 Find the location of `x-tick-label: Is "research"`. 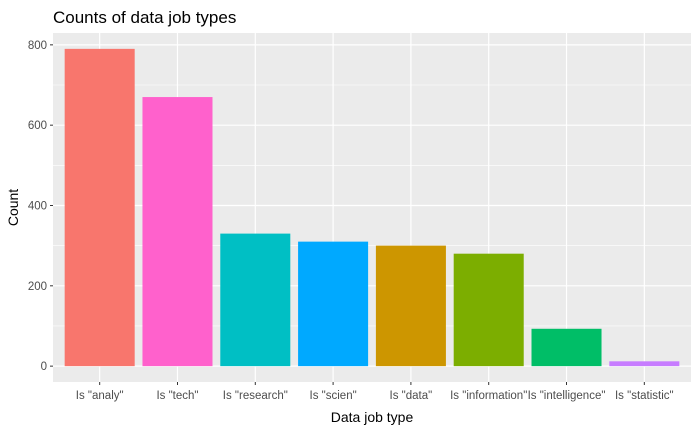

x-tick-label: Is "research" is located at coordinates (255, 396).